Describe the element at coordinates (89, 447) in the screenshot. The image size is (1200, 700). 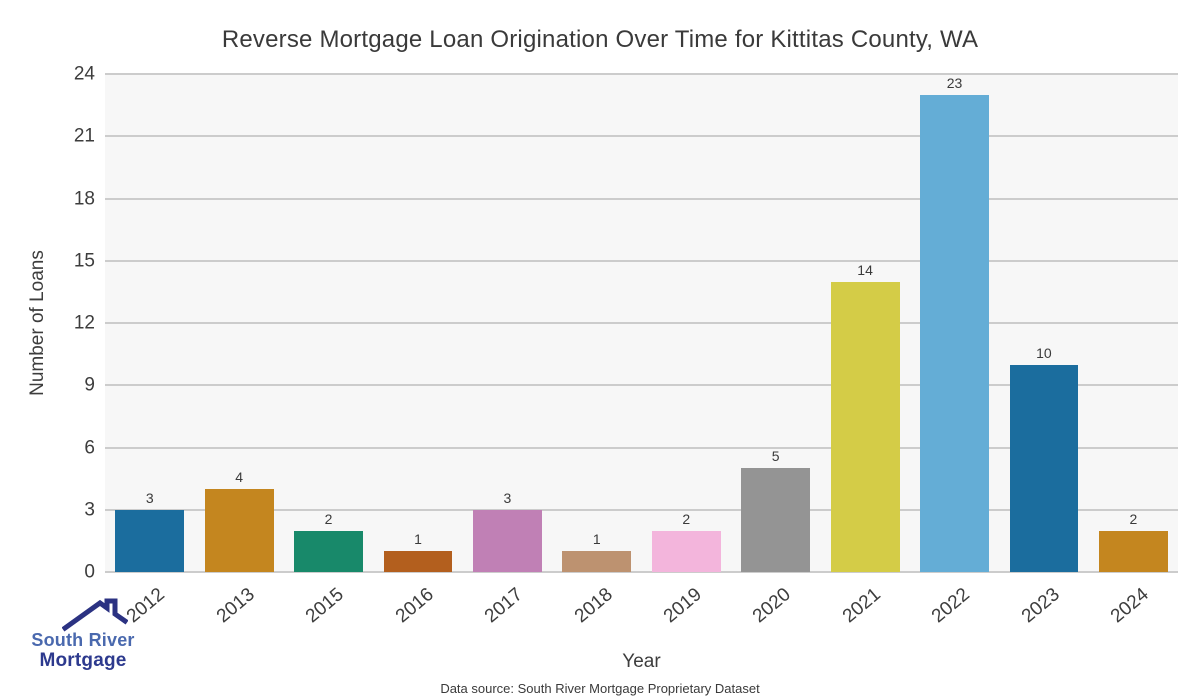
I see `y-tick-label: 6` at that location.